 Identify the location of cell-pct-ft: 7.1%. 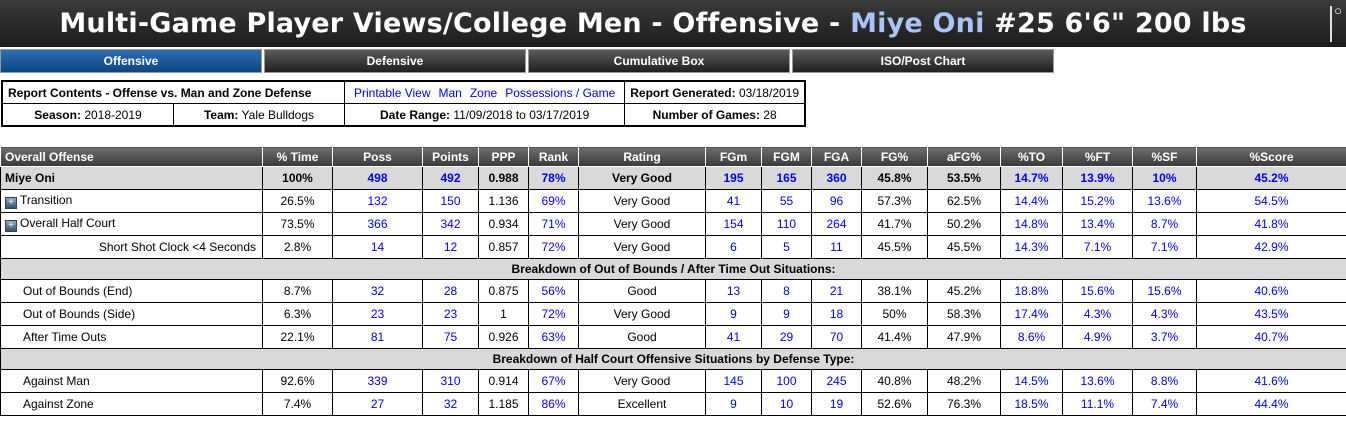
(1097, 247).